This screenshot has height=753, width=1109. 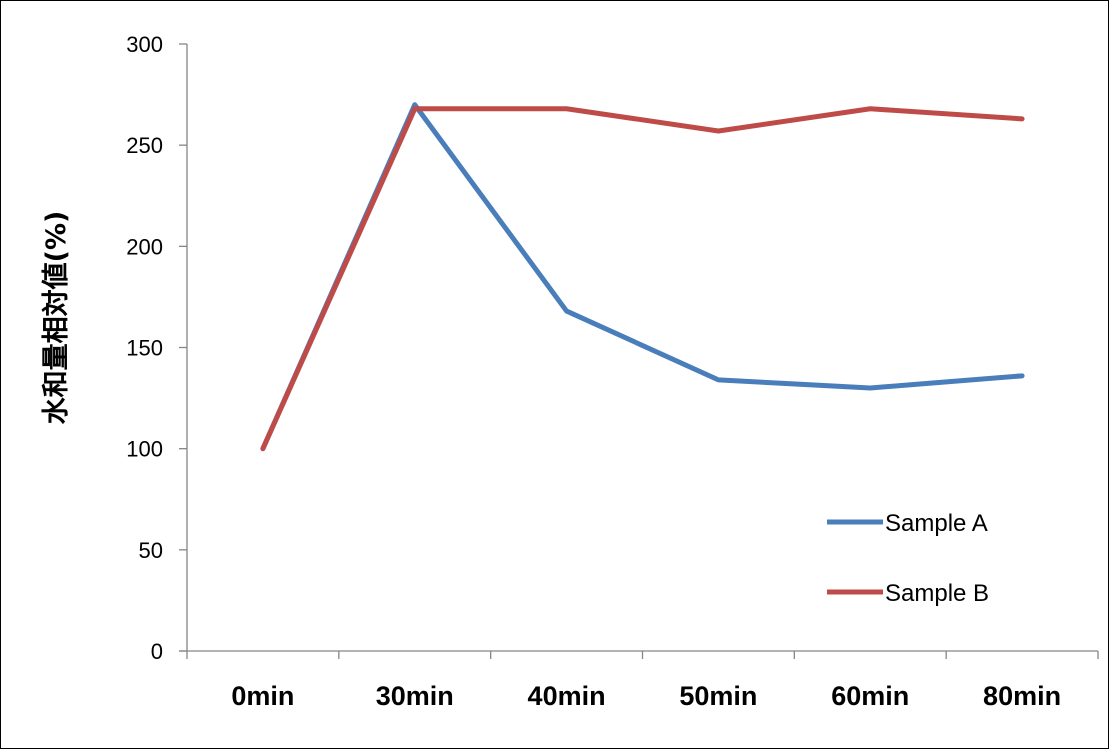 I want to click on x-tick-label: 30min, so click(x=415, y=696).